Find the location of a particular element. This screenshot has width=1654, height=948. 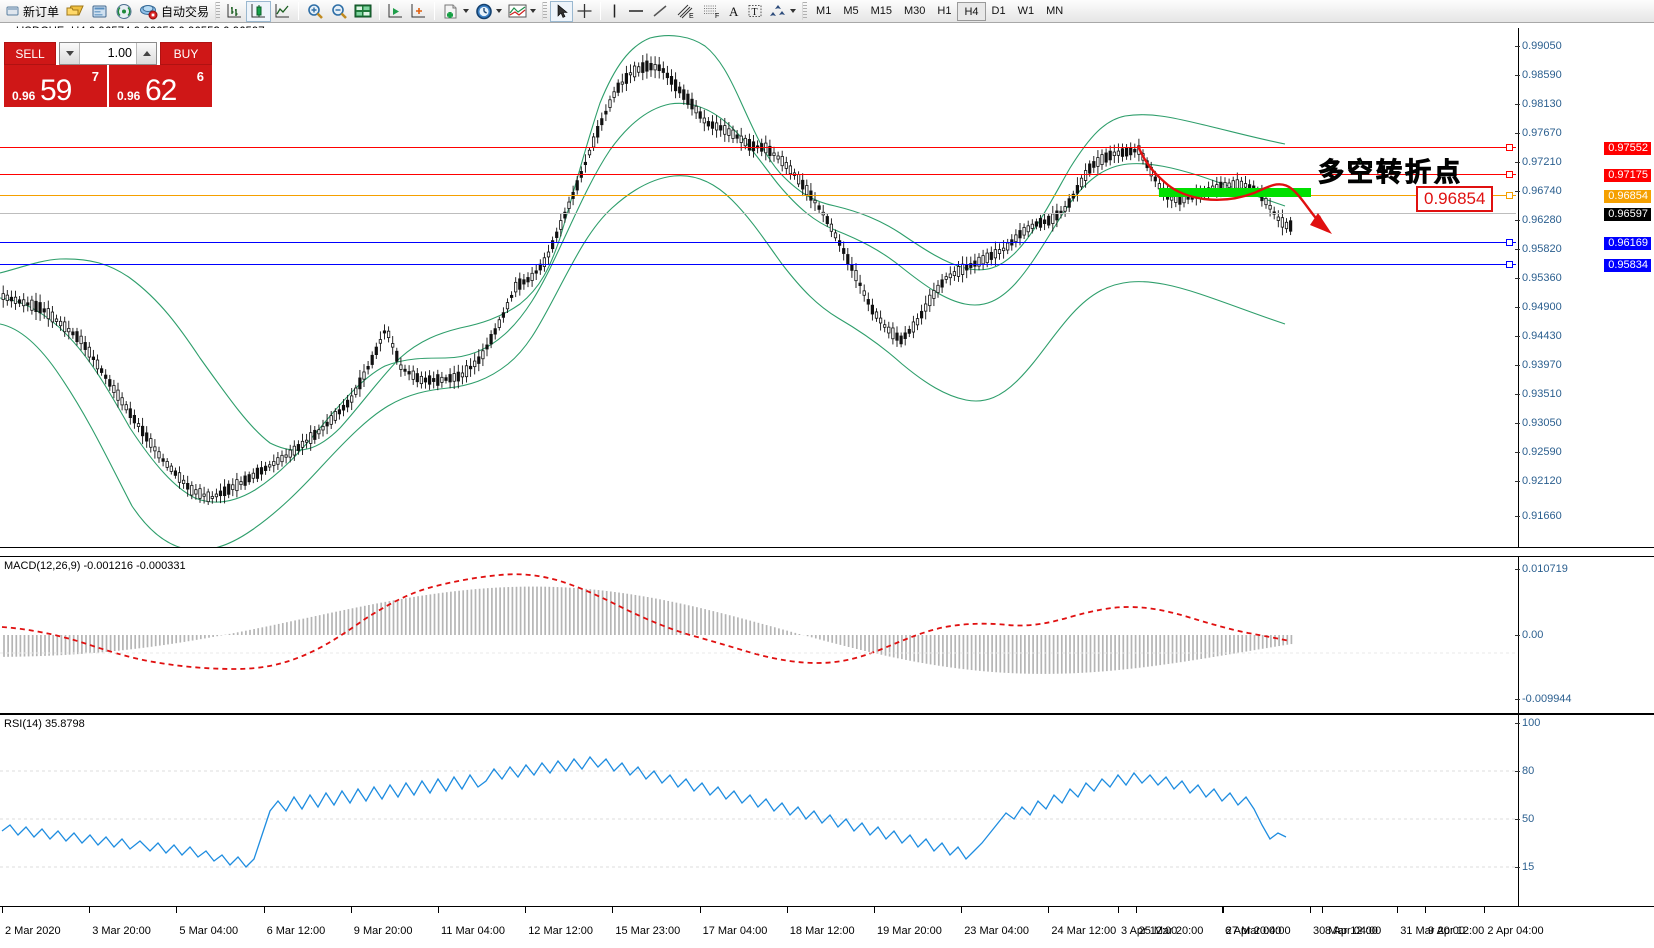

svg-text: T is located at coordinates (755, 12).